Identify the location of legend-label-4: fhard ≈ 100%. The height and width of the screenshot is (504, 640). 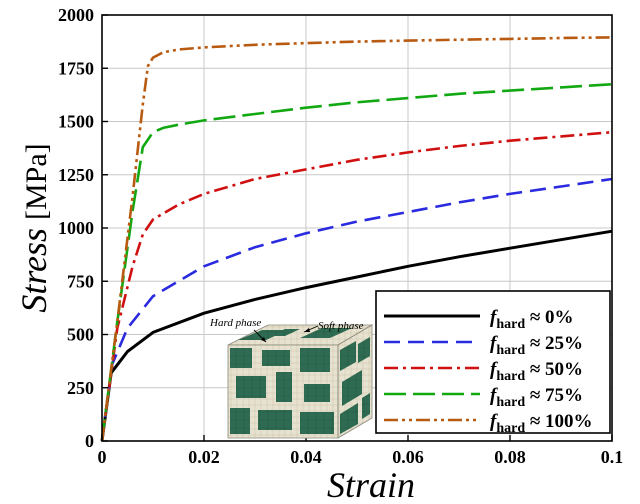
(541, 423).